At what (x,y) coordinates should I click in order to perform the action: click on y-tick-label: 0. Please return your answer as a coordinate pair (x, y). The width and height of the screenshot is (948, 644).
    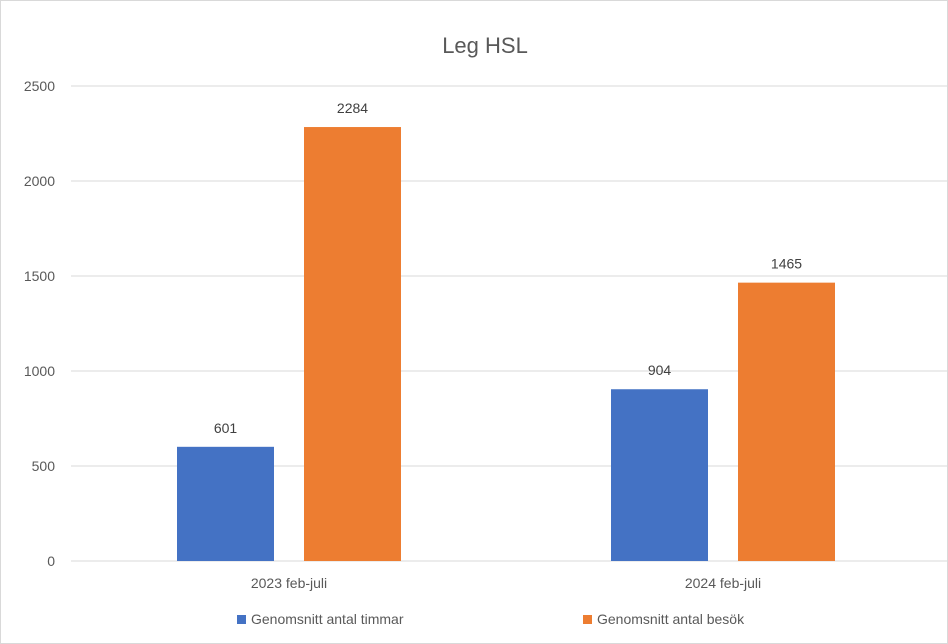
    Looking at the image, I should click on (51, 561).